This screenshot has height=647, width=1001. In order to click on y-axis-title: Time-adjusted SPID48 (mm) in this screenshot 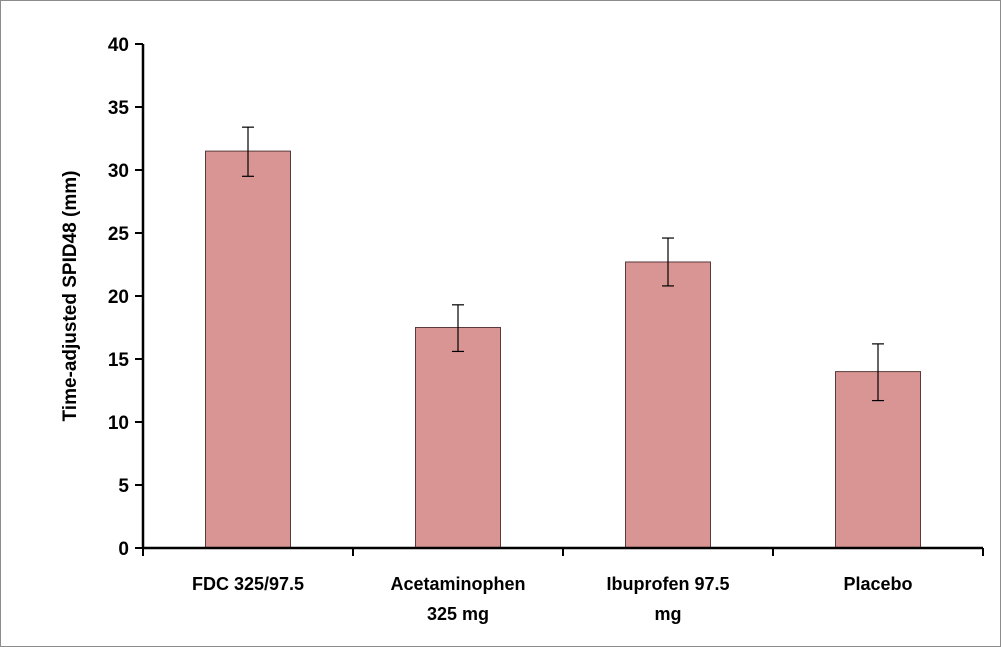, I will do `click(70, 296)`.